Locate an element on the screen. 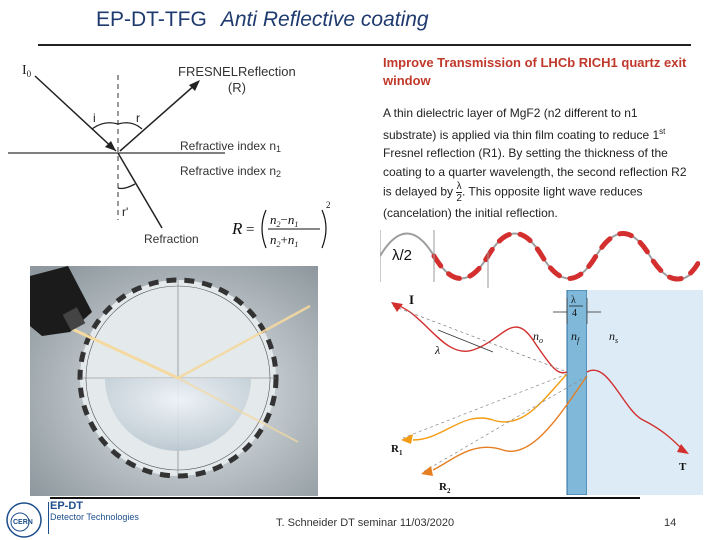 The image size is (720, 540). fresnel-reflection-label: FRESNELReflection (R) is located at coordinates (237, 80).